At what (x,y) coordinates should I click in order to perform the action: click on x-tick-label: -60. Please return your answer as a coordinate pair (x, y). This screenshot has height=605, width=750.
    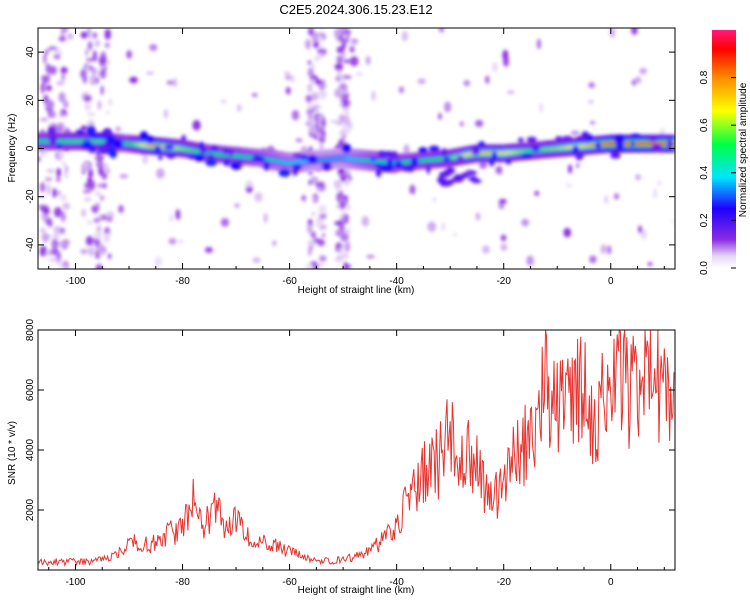
    Looking at the image, I should click on (289, 281).